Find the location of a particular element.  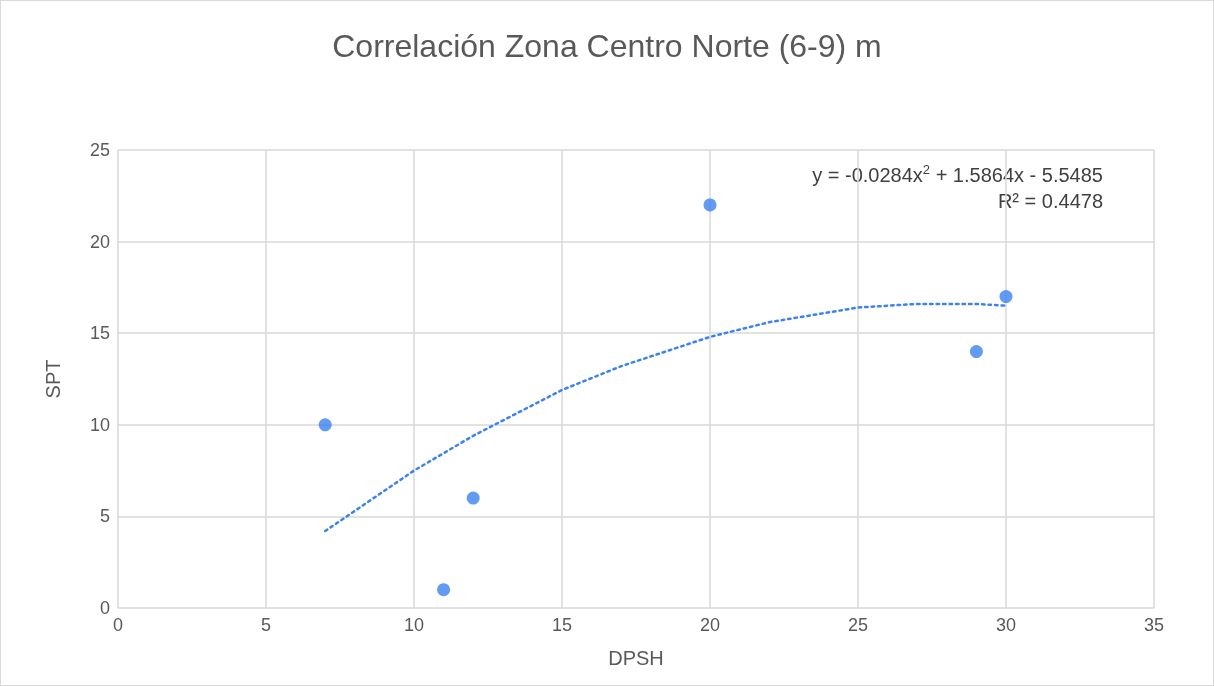

y-axis-title: SPT is located at coordinates (53, 379).